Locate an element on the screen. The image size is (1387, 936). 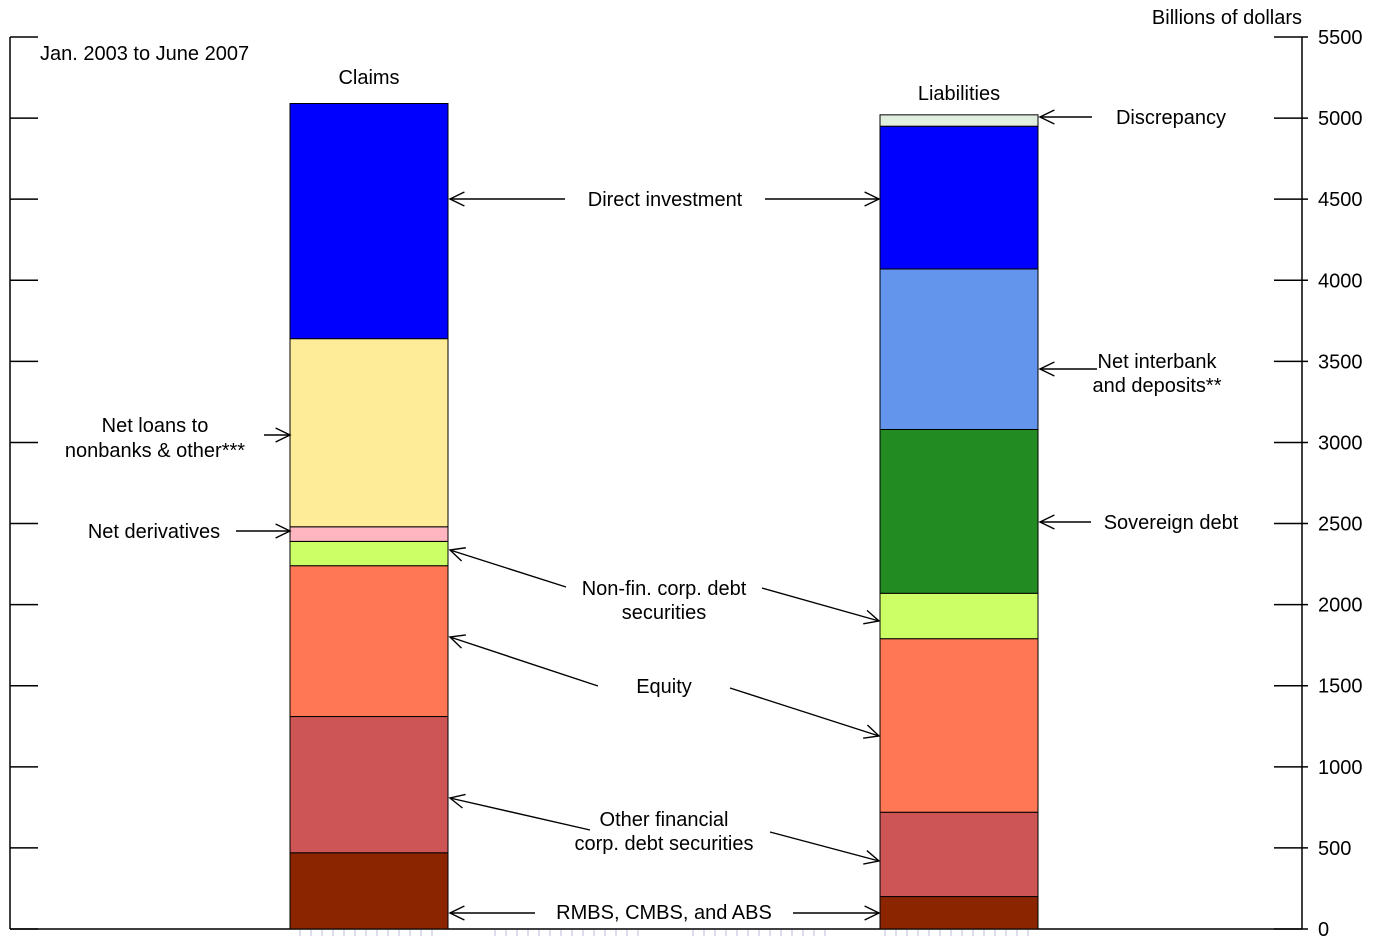
annotation-net-loans-line1: Net loans to is located at coordinates (155, 426).